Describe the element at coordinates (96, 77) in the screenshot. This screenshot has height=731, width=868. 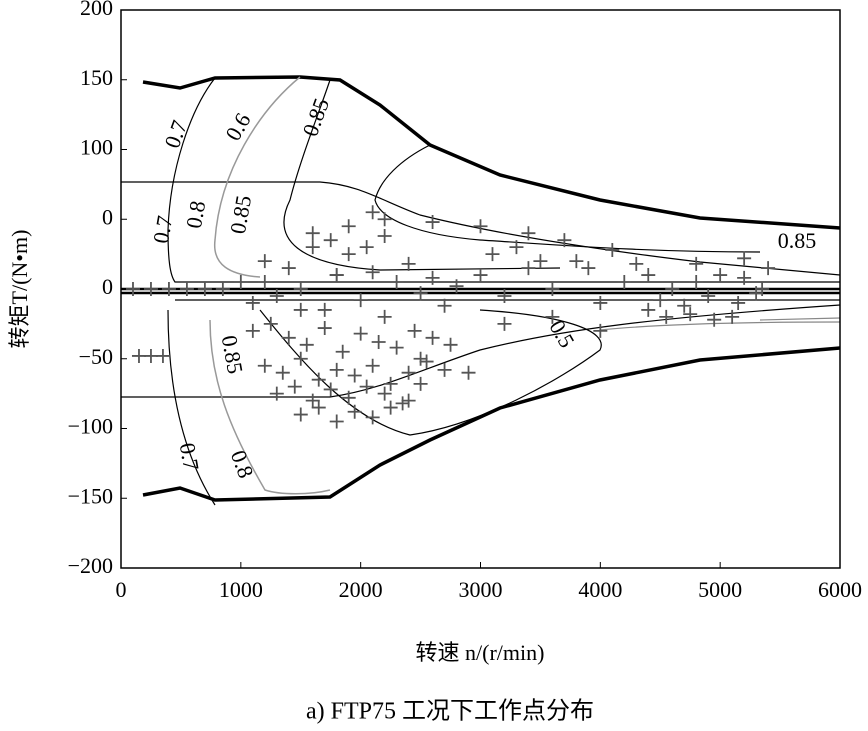
I see `y-tick-label: 150` at that location.